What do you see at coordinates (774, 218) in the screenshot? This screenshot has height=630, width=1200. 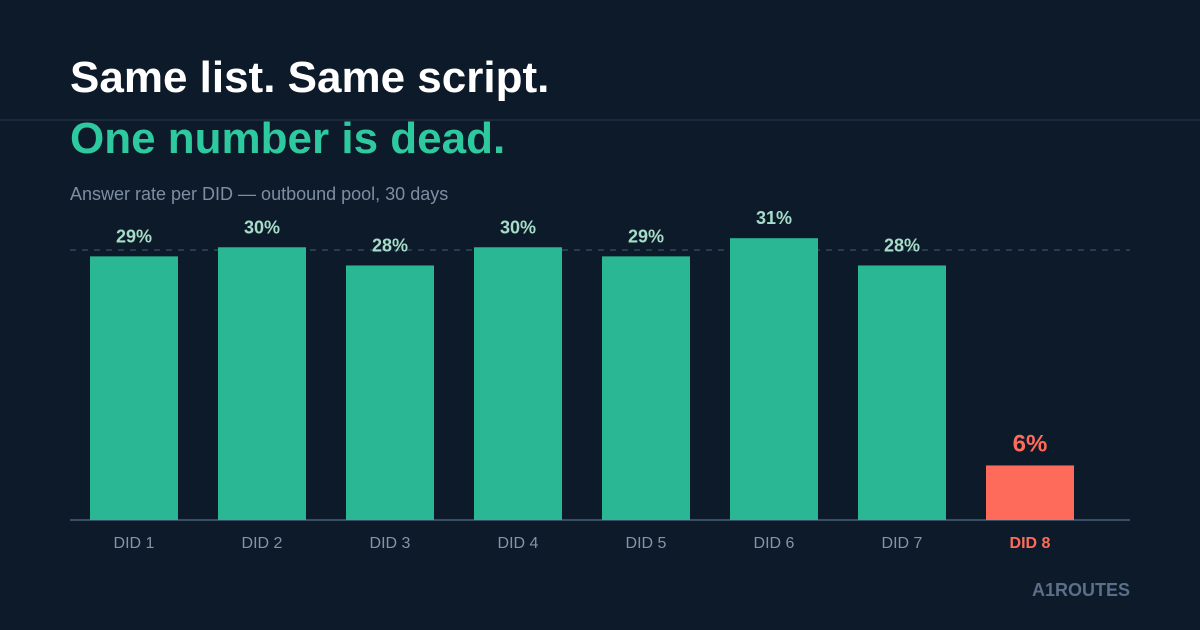 I see `value-label: 31%` at bounding box center [774, 218].